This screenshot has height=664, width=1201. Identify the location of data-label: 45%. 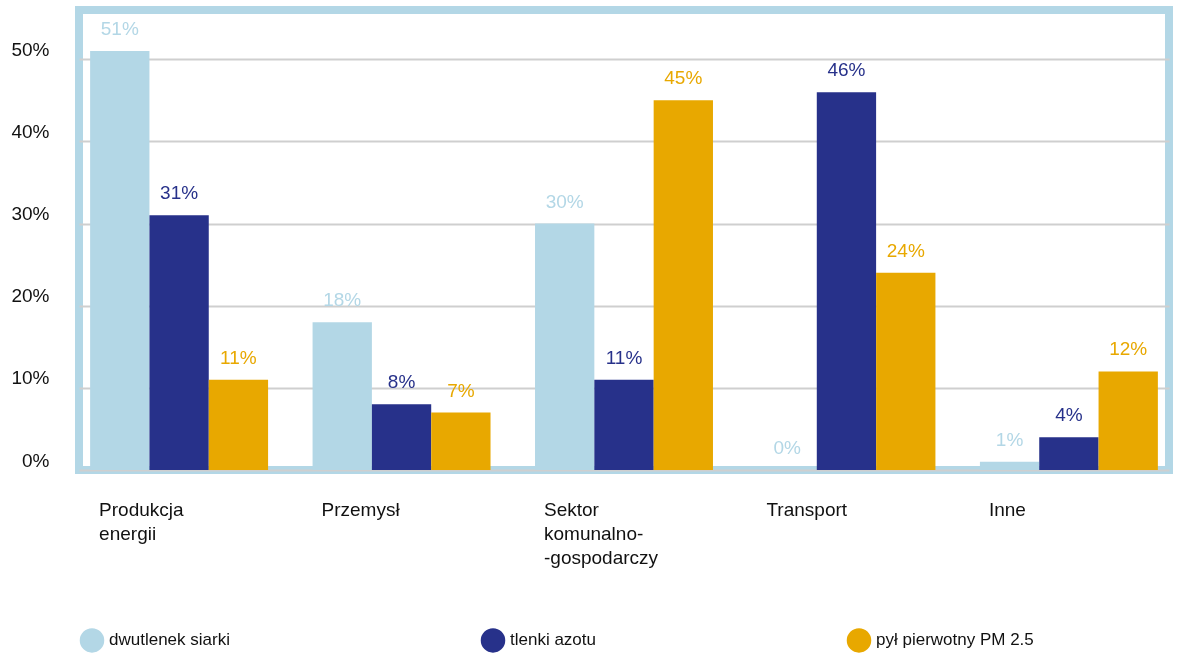
(683, 78).